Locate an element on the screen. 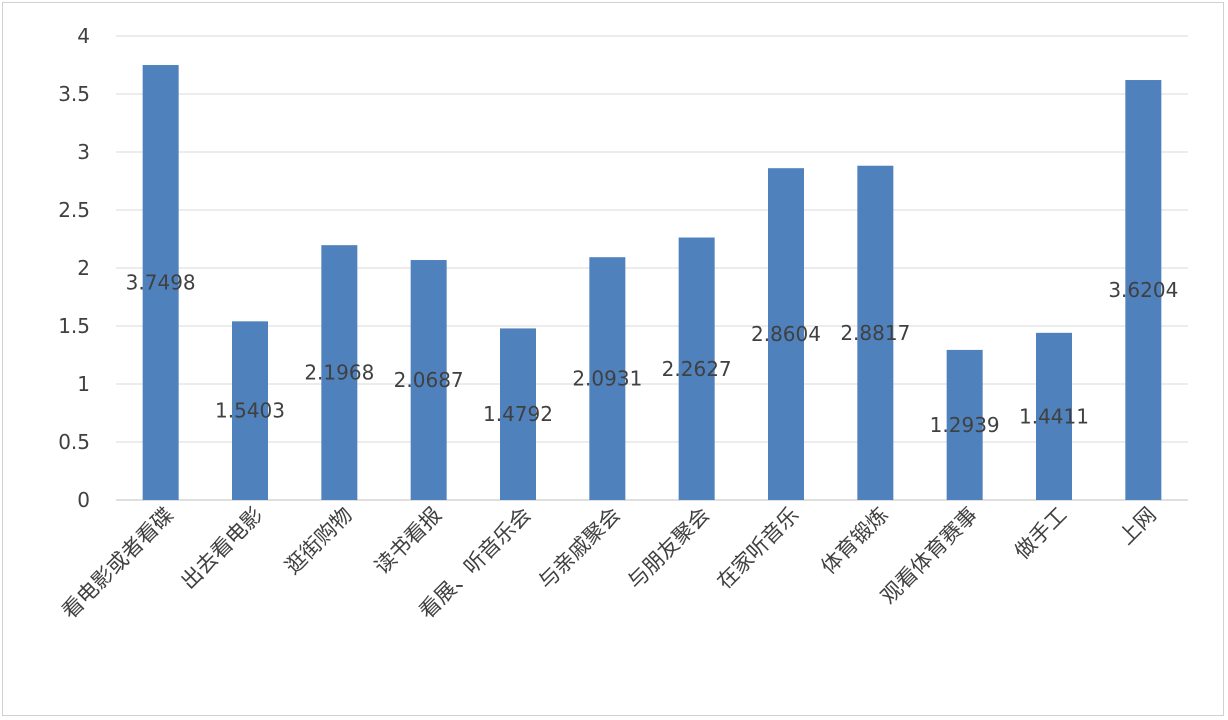 The height and width of the screenshot is (720, 1228). data-label: 2.2627 is located at coordinates (697, 369).